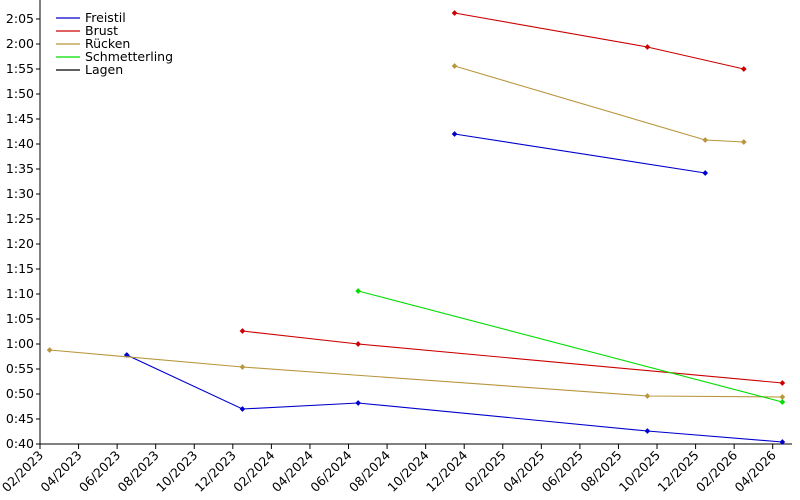 The image size is (800, 500). Describe the element at coordinates (600, 471) in the screenshot. I see `x-tick-label: 08/2025` at that location.